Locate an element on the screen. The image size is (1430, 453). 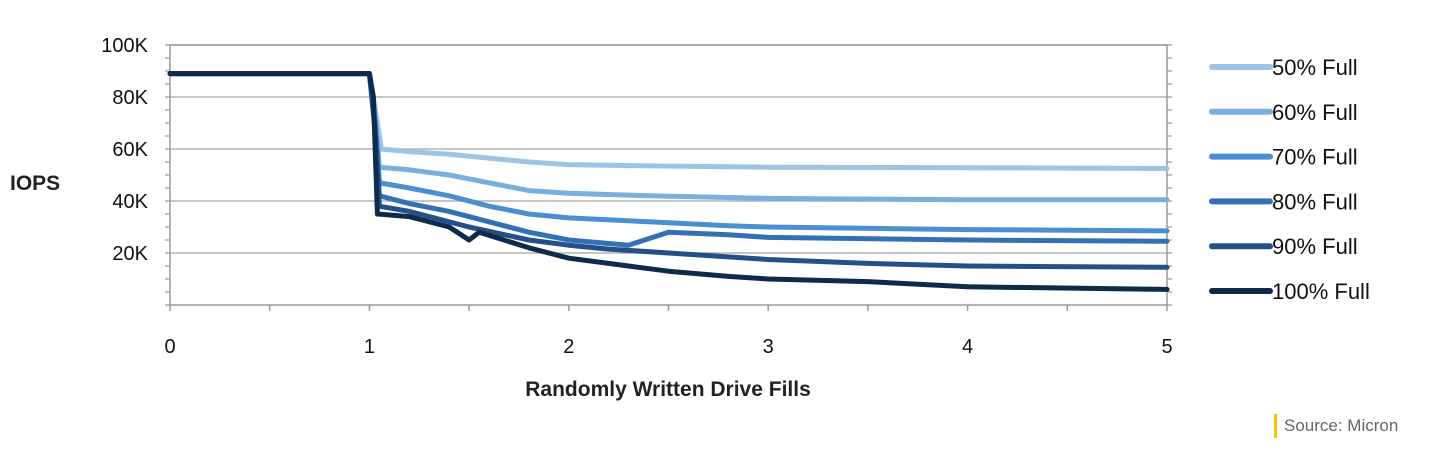
x-tick-label: 1 is located at coordinates (369, 347).